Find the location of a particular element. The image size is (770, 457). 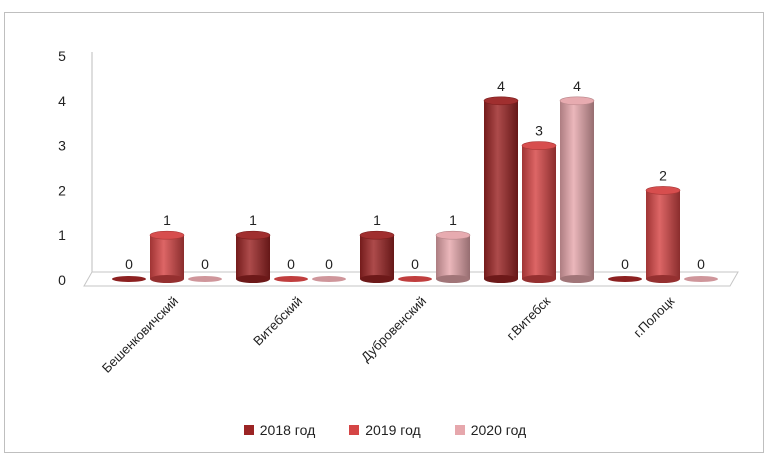

data-label-1-2: 0 is located at coordinates (415, 264).